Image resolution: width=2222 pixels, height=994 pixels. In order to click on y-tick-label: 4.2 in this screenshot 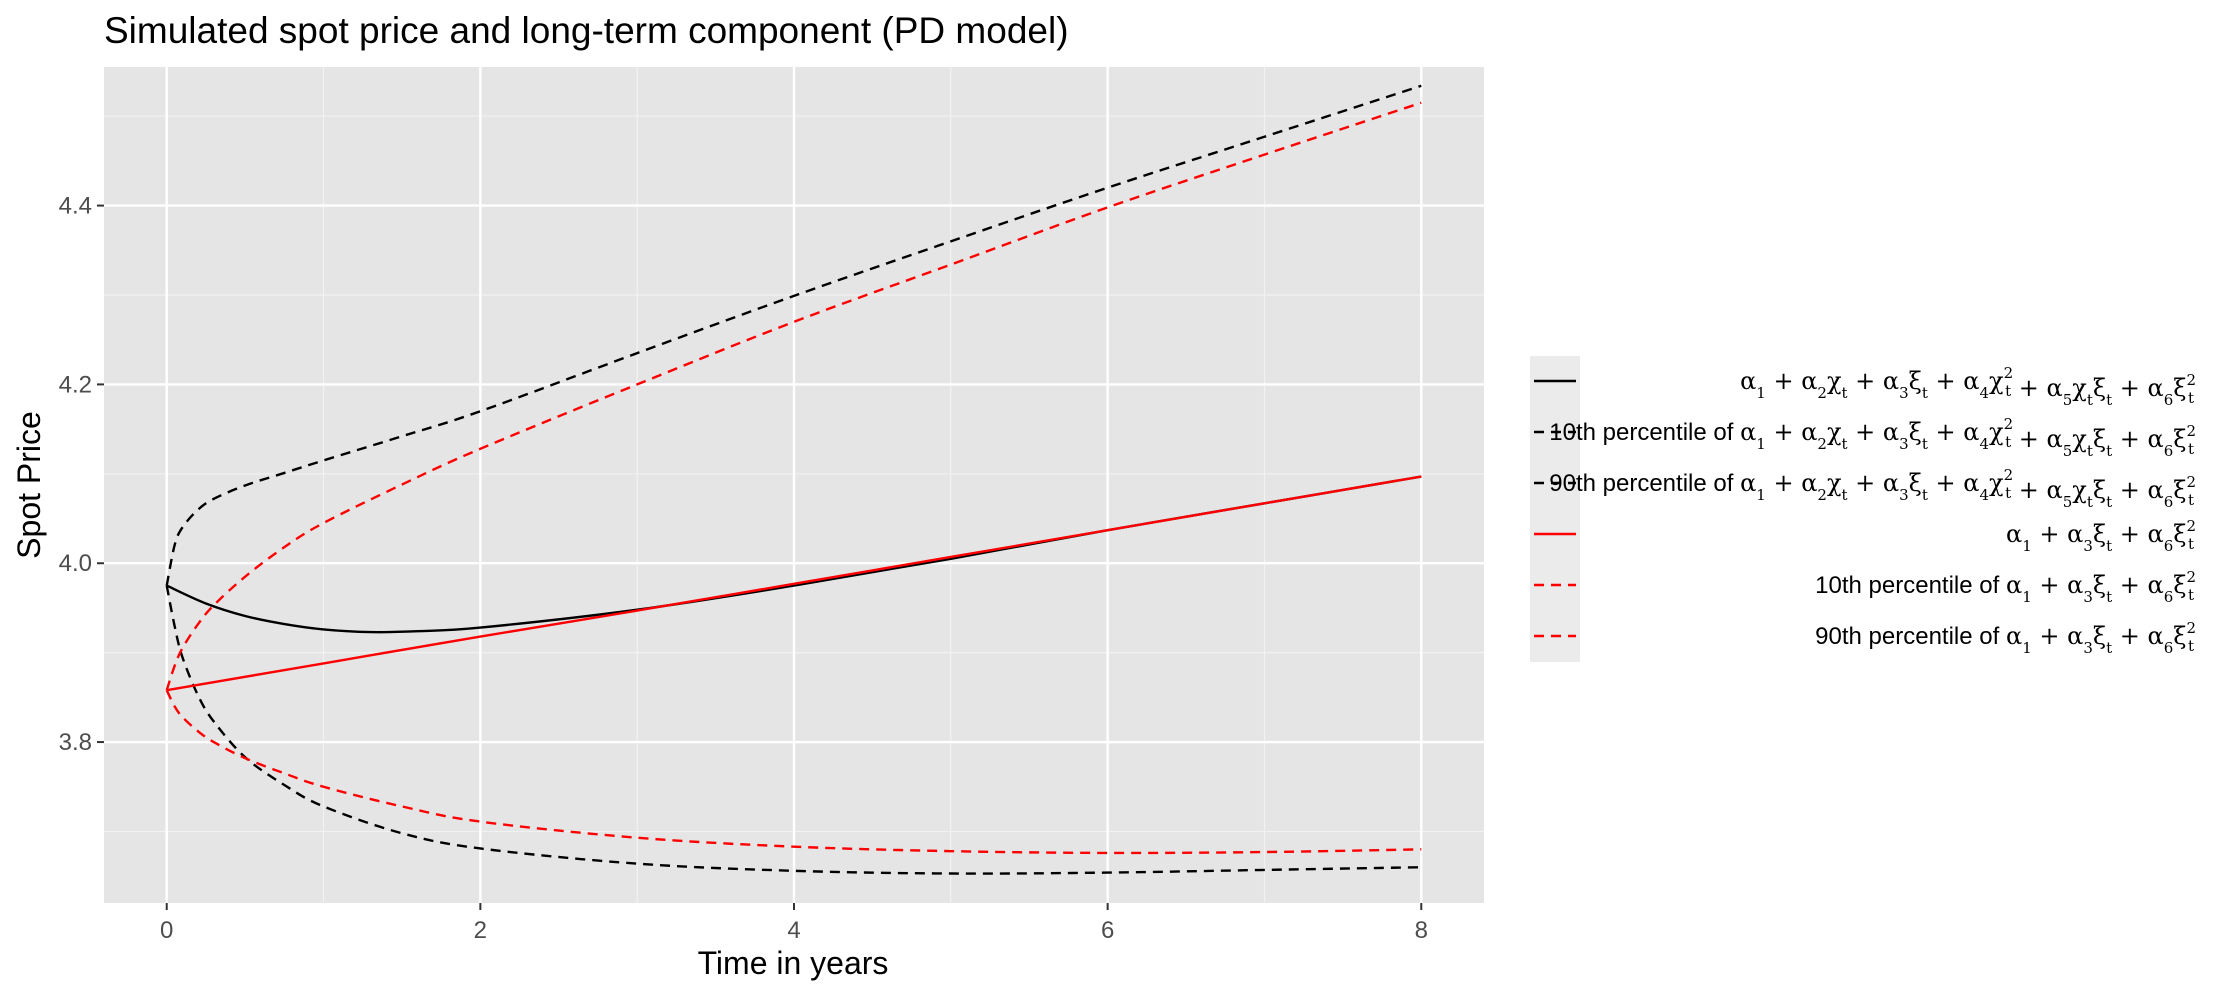, I will do `click(75, 384)`.